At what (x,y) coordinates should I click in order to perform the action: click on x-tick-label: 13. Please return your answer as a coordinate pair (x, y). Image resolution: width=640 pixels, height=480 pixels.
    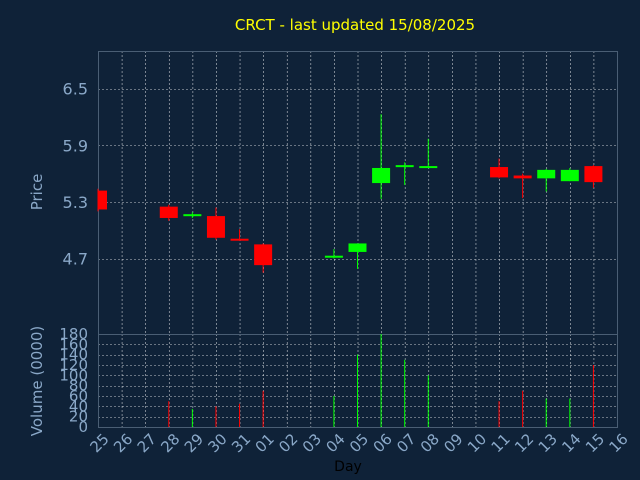
    Looking at the image, I should click on (548, 443).